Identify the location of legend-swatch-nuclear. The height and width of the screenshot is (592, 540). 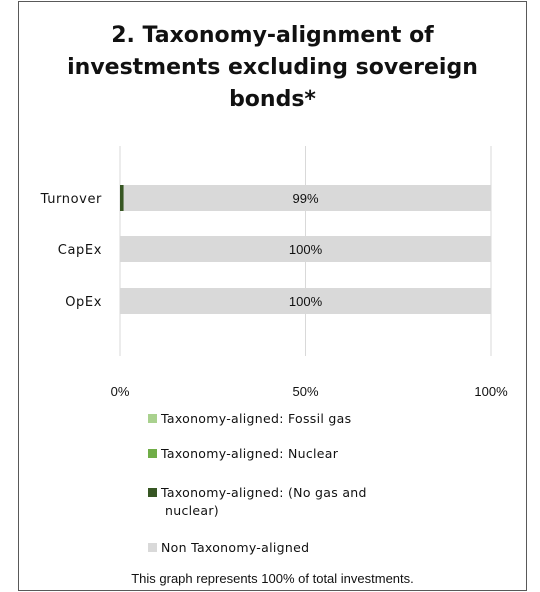
(152, 453).